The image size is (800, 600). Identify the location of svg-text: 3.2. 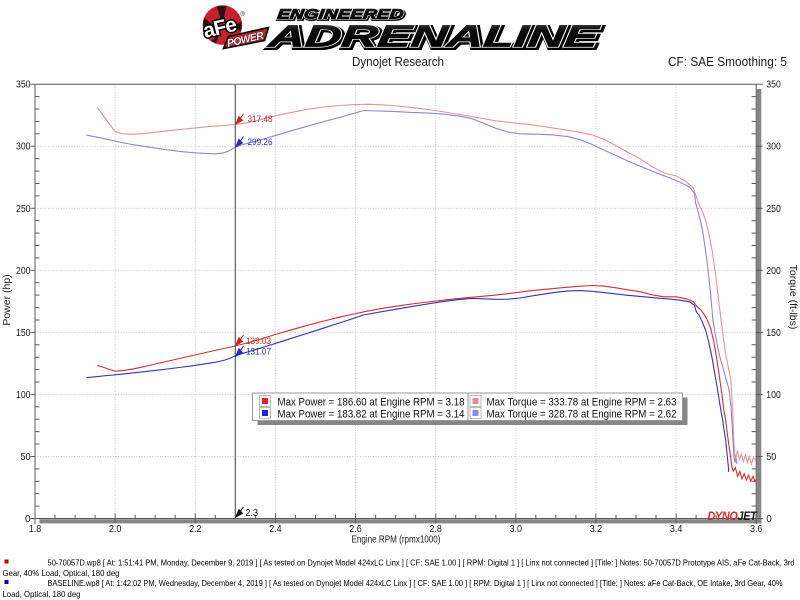
(596, 529).